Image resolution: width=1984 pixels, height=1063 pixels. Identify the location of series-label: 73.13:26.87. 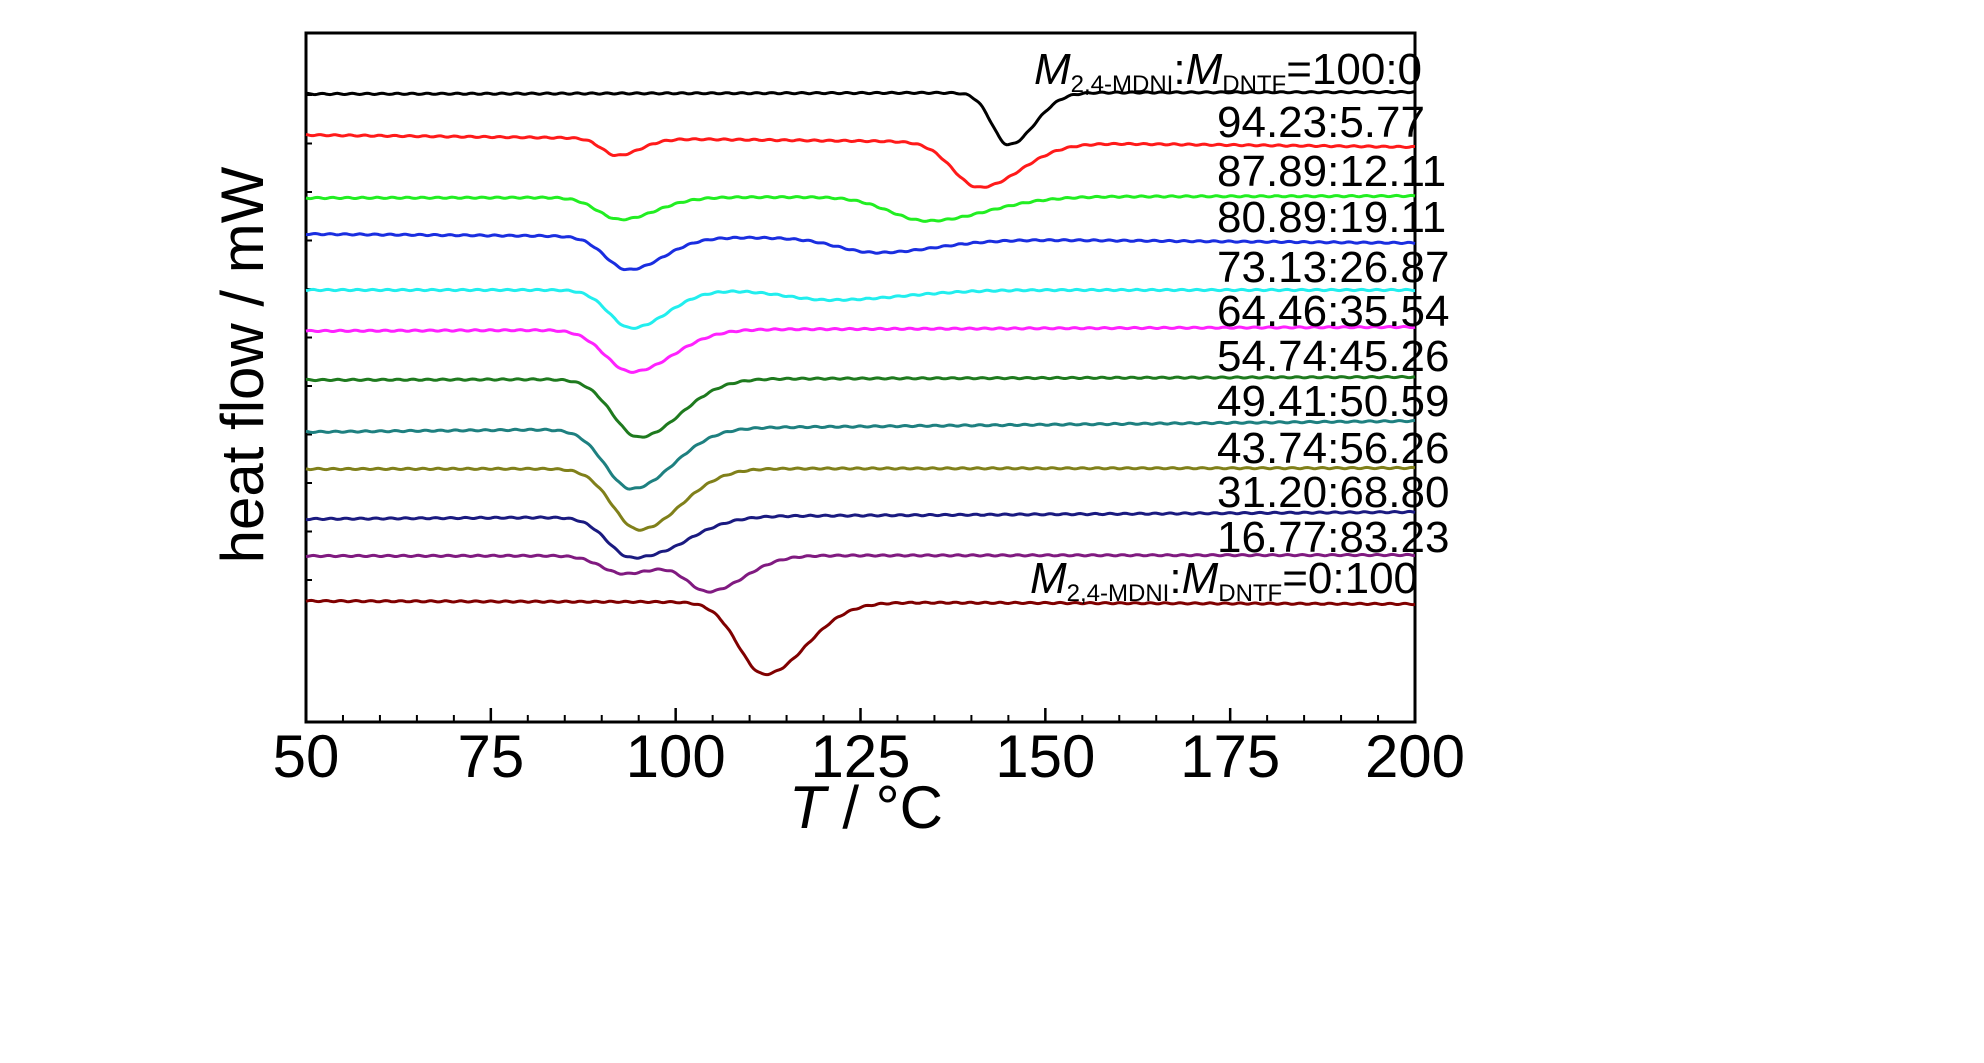
(1333, 267).